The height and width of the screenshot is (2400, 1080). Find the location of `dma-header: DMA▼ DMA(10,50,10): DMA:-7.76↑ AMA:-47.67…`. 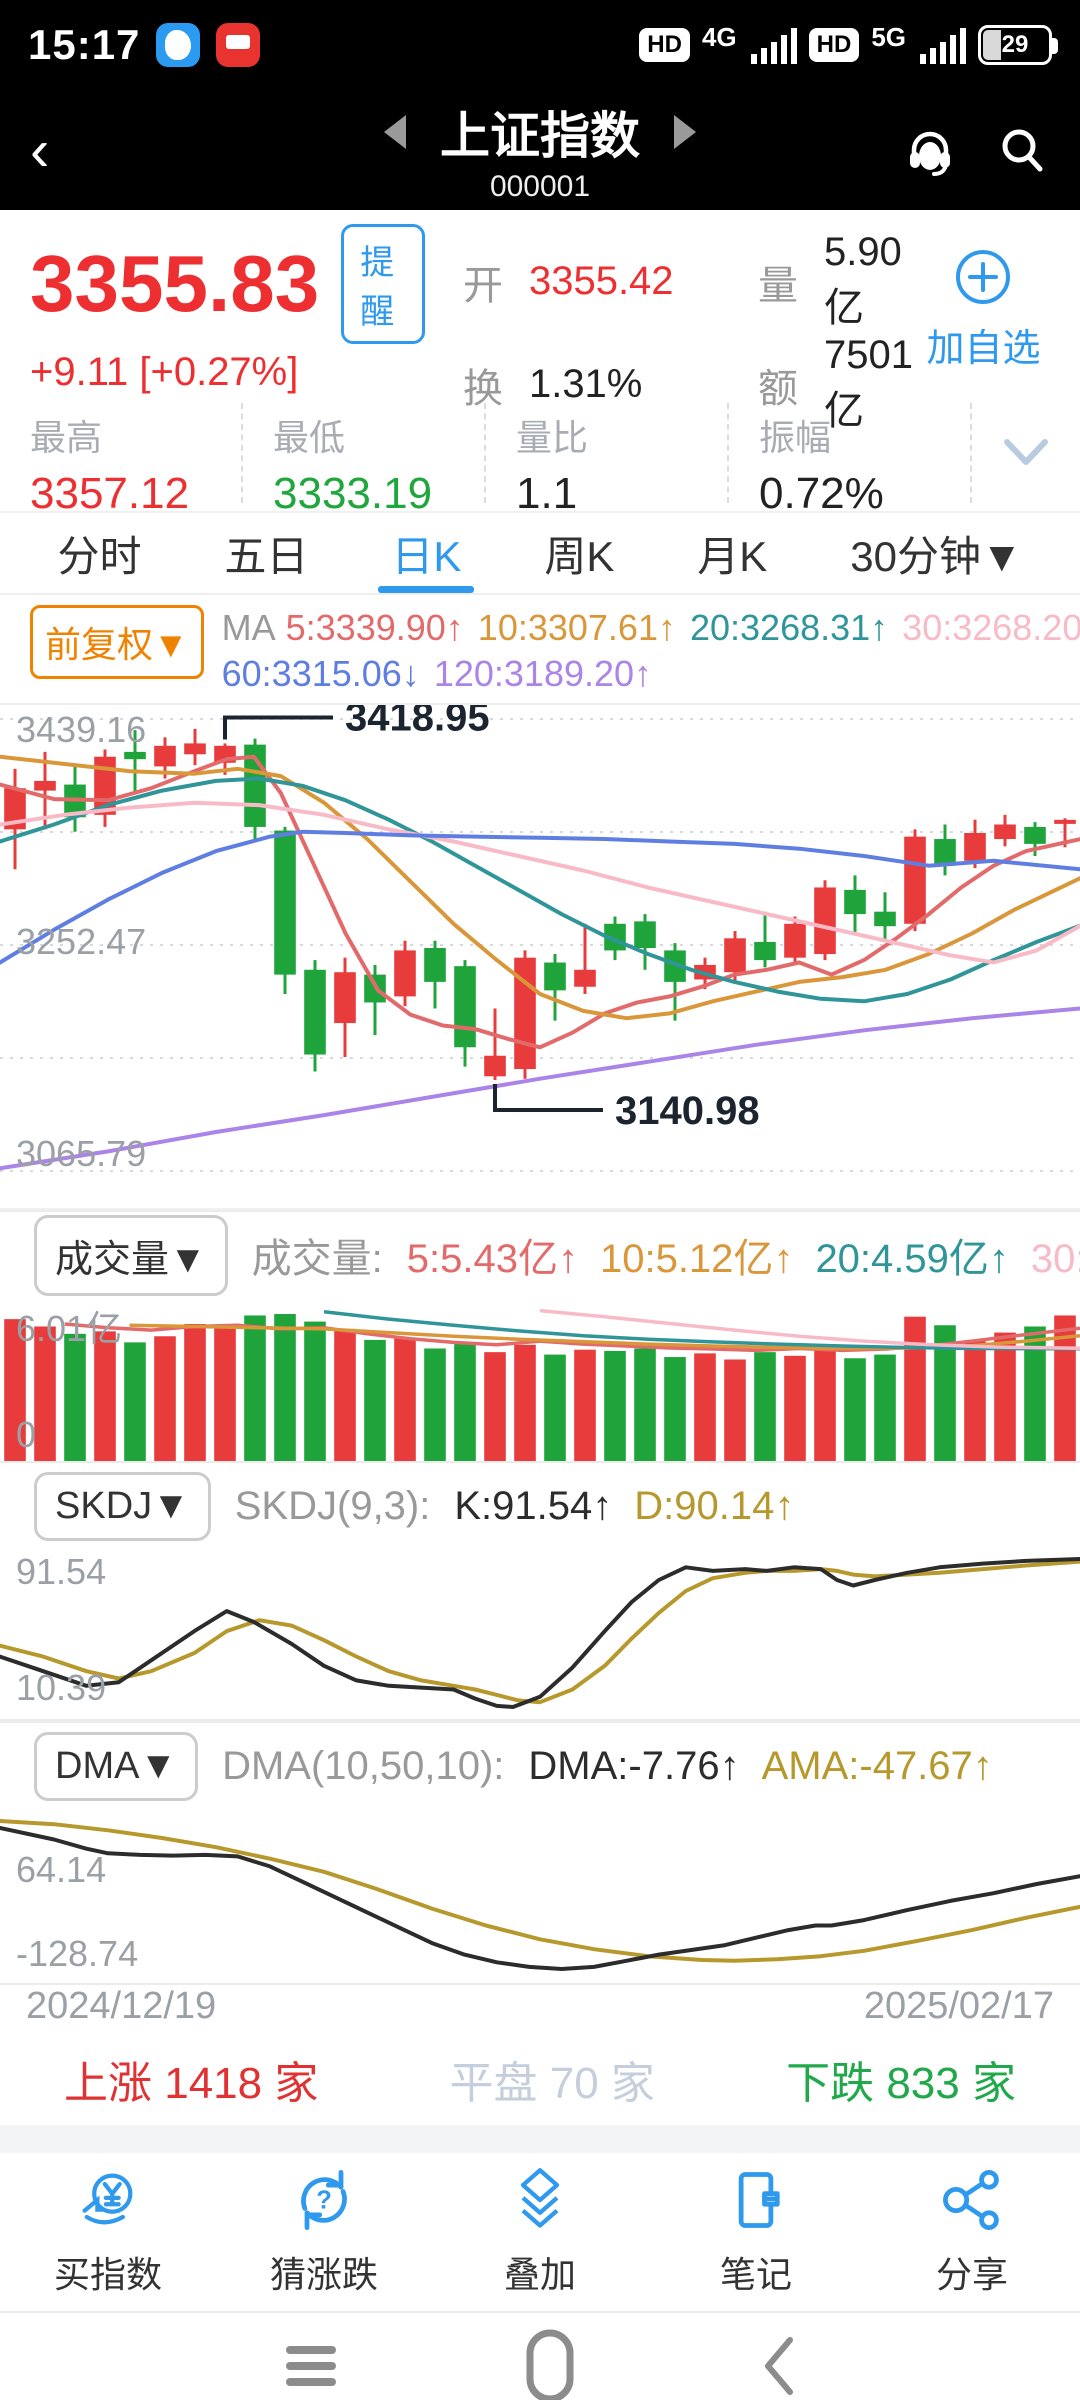

dma-header: DMA▼ DMA(10,50,10): DMA:-7.76↑ AMA:-47.67… is located at coordinates (540, 1765).